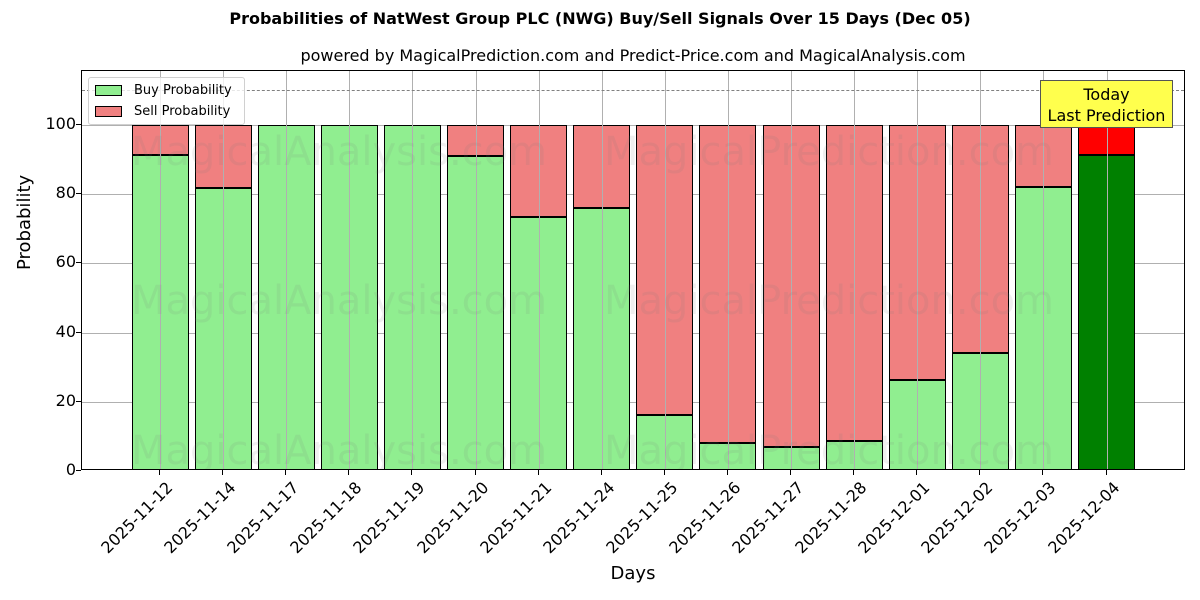 This screenshot has width=1200, height=600. Describe the element at coordinates (65, 193) in the screenshot. I see `y-tick-label: 80` at that location.